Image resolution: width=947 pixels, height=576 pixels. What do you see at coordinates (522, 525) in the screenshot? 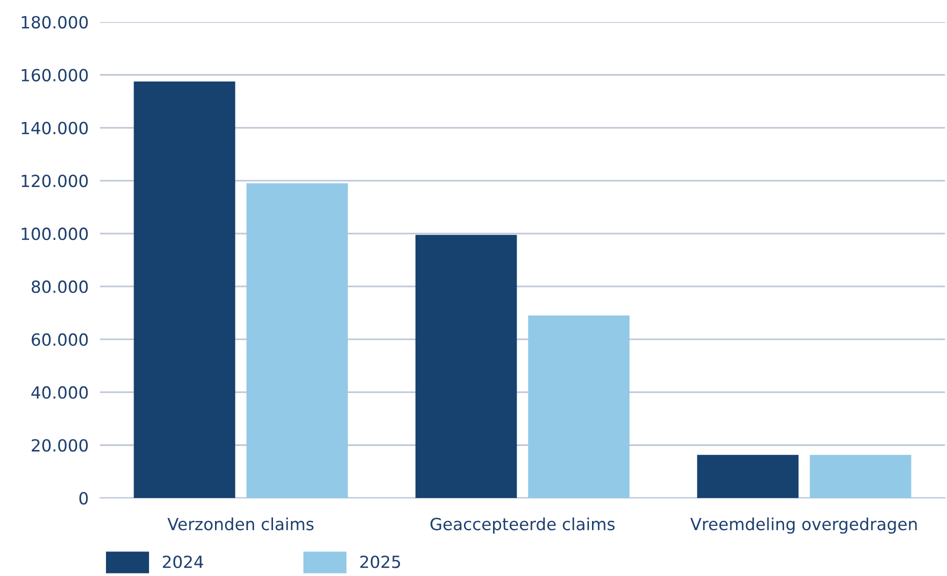
I see `x-tick-label: Geaccepteerde claims` at bounding box center [522, 525].